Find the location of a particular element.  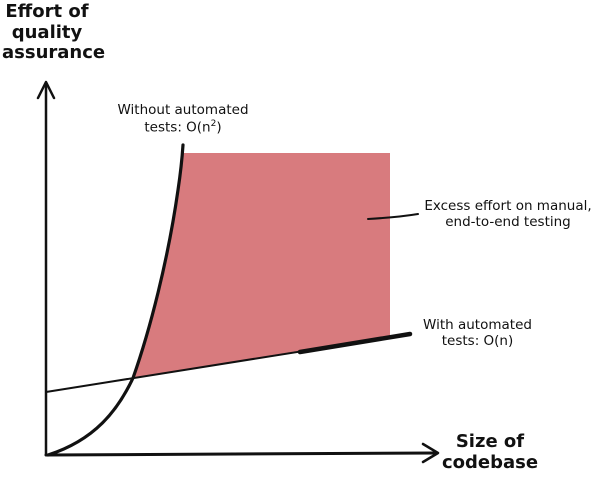

linear-effort-line-thick is located at coordinates (355, 343).